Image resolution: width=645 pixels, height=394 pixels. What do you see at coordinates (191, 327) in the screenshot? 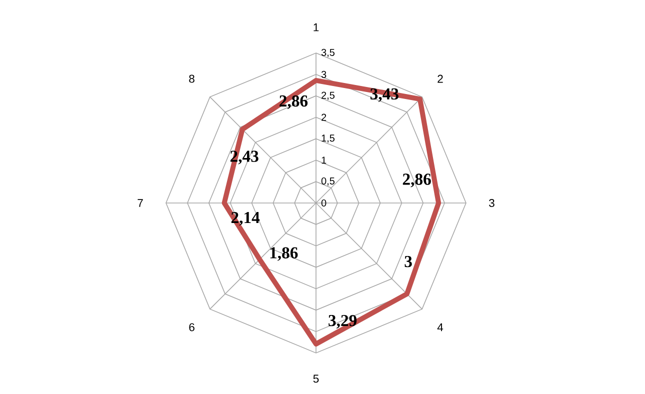
I see `spoke-label: 6` at bounding box center [191, 327].